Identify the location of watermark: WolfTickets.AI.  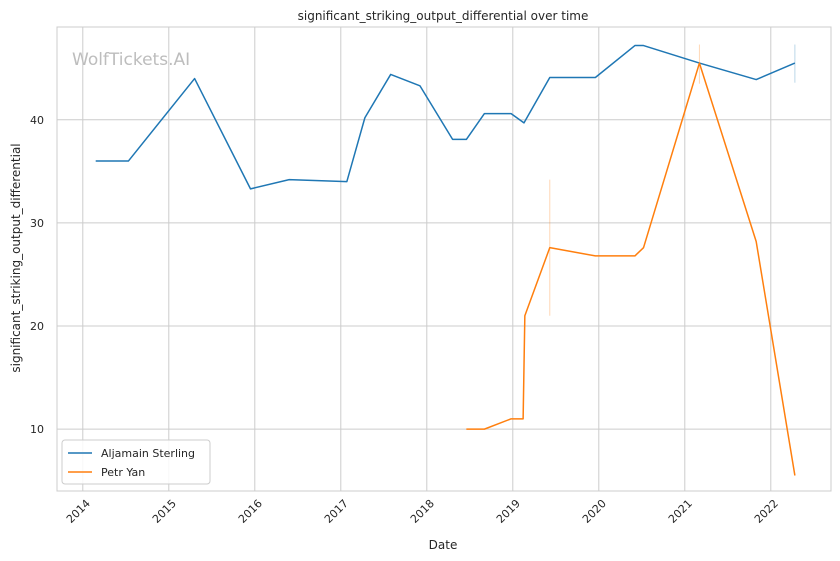
(131, 60).